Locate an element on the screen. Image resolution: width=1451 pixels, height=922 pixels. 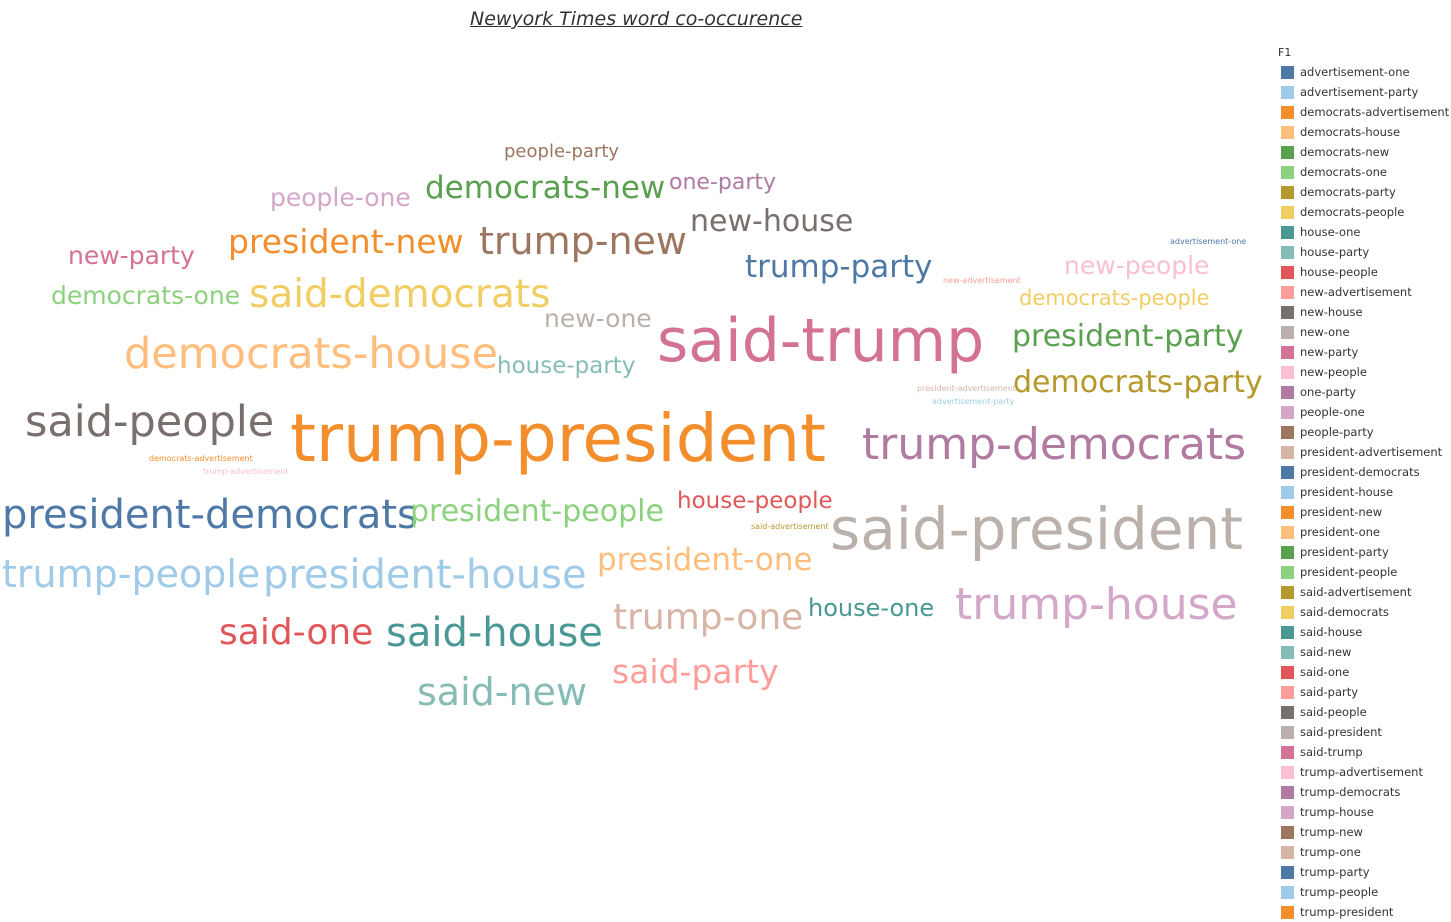
legend-item: one-party is located at coordinates (1364, 392).